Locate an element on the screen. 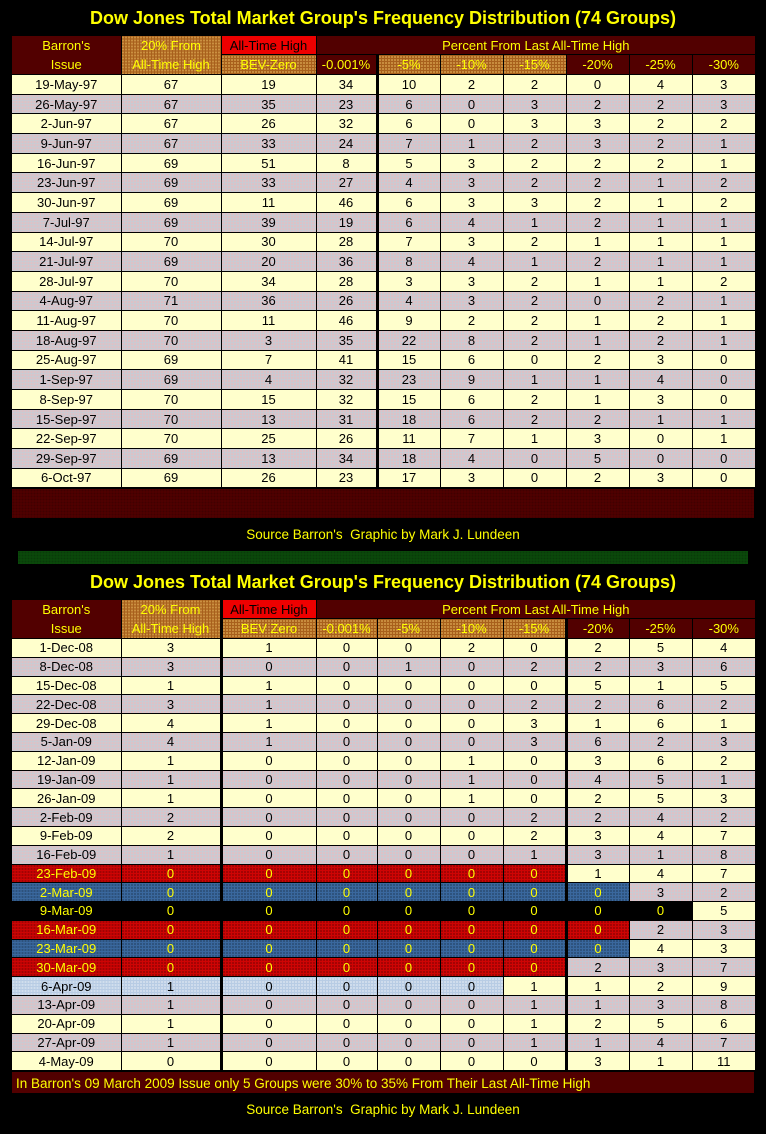 This screenshot has width=766, height=1134. value-cell: 20 is located at coordinates (268, 261).